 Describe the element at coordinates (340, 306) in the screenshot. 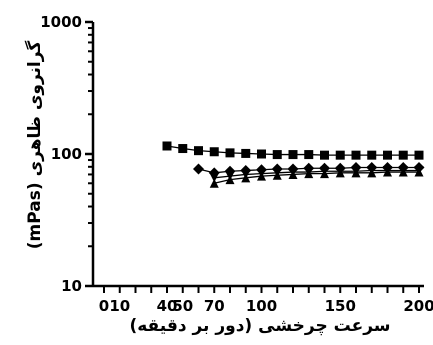

I see `x-tick-label: 150` at that location.